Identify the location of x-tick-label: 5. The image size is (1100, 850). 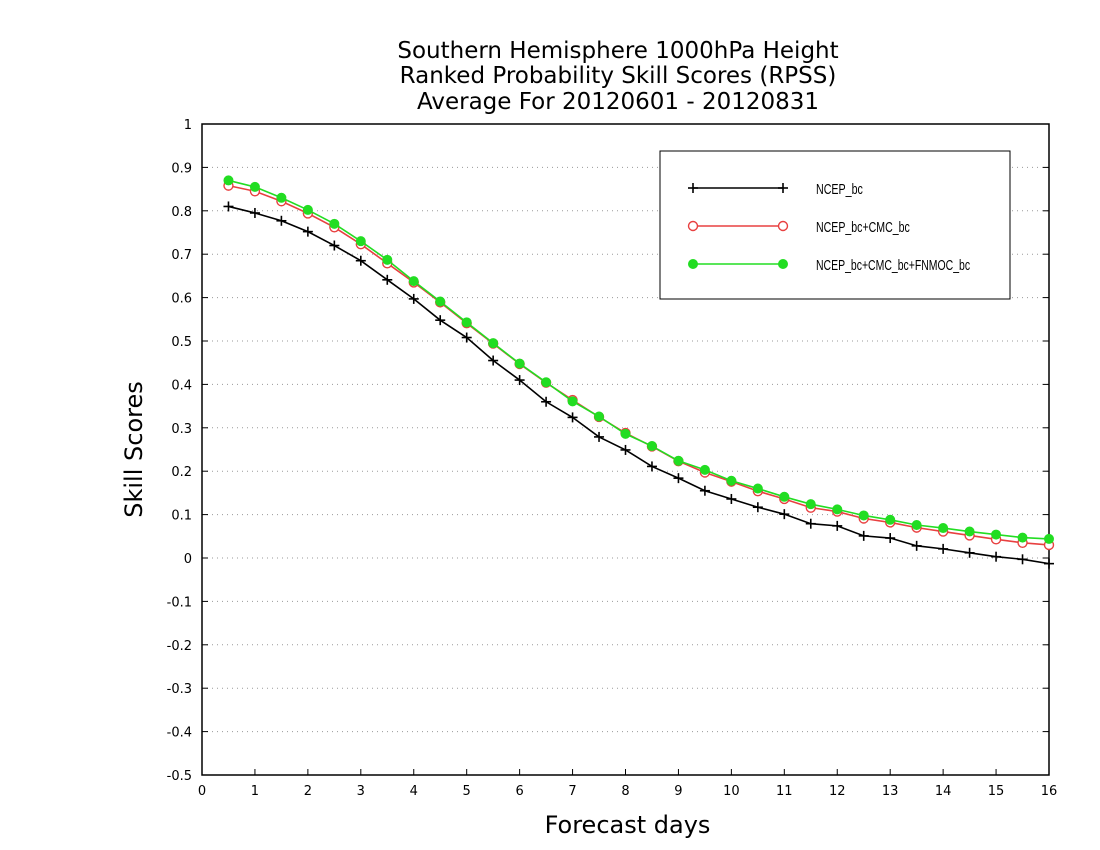
(467, 791).